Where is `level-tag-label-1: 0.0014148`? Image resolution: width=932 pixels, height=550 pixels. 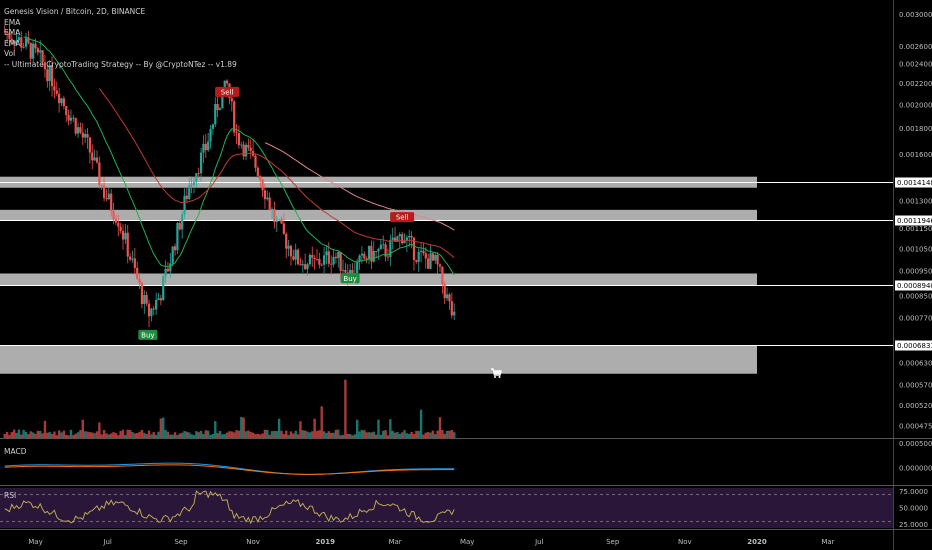
level-tag-label-1: 0.0014148 is located at coordinates (914, 183).